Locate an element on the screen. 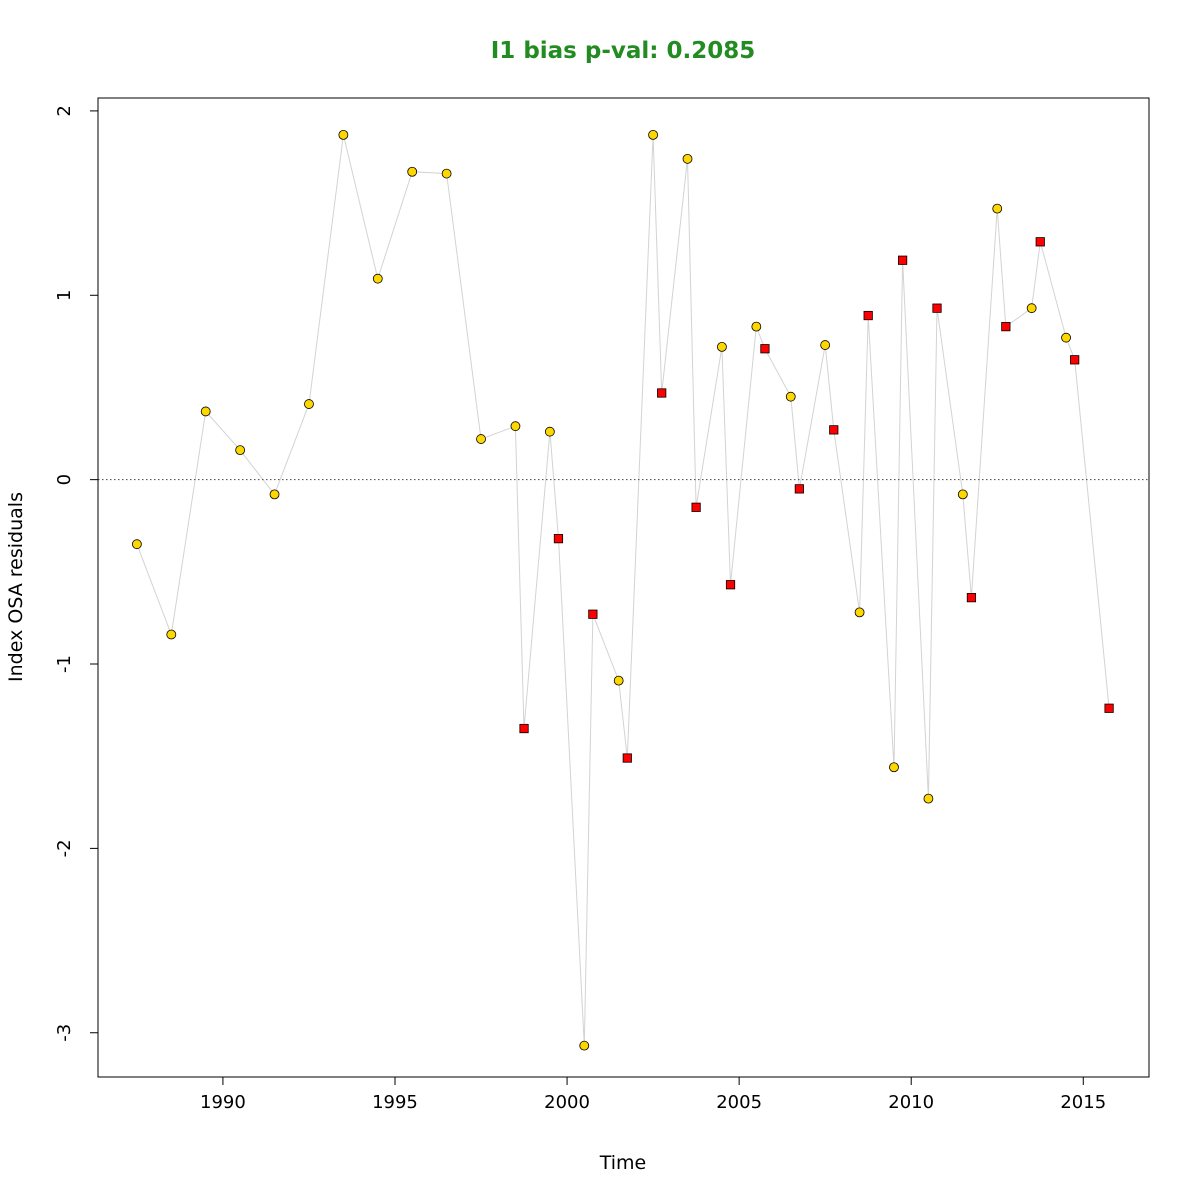 This screenshot has height=1200, width=1200. y-tick-label: -1 is located at coordinates (64, 664).